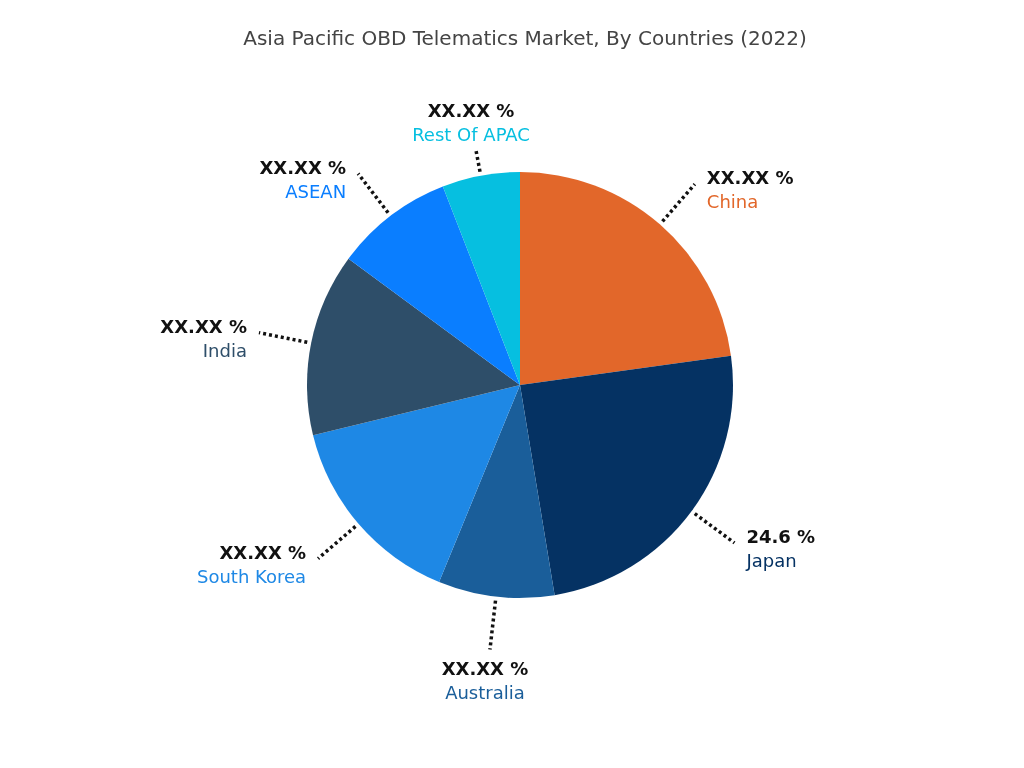  What do you see at coordinates (781, 536) in the screenshot?
I see `data-label: 24.6 %` at bounding box center [781, 536].